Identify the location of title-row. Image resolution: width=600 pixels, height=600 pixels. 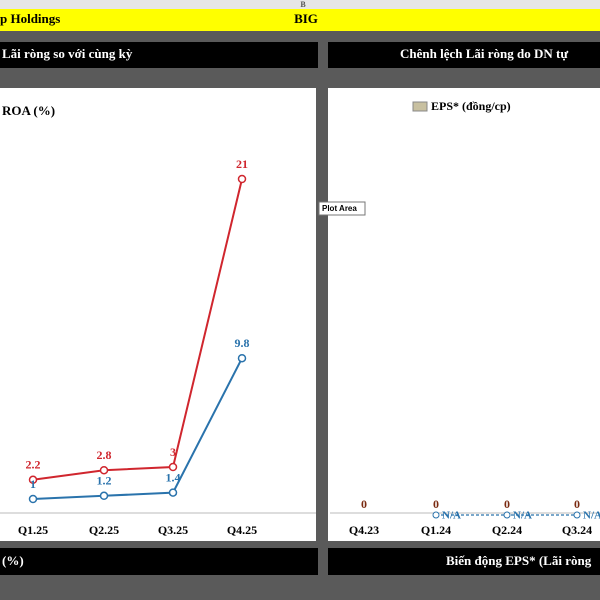
(300, 20).